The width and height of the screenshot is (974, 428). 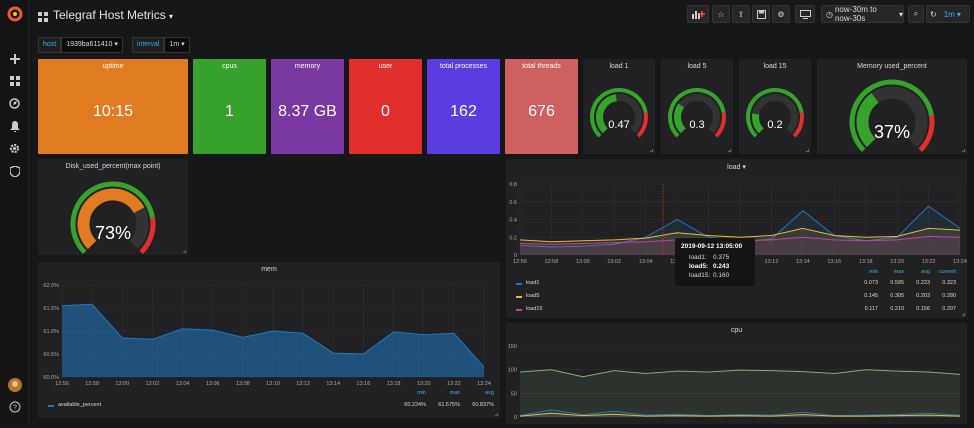 What do you see at coordinates (14, 81) in the screenshot?
I see `dashboards-icon` at bounding box center [14, 81].